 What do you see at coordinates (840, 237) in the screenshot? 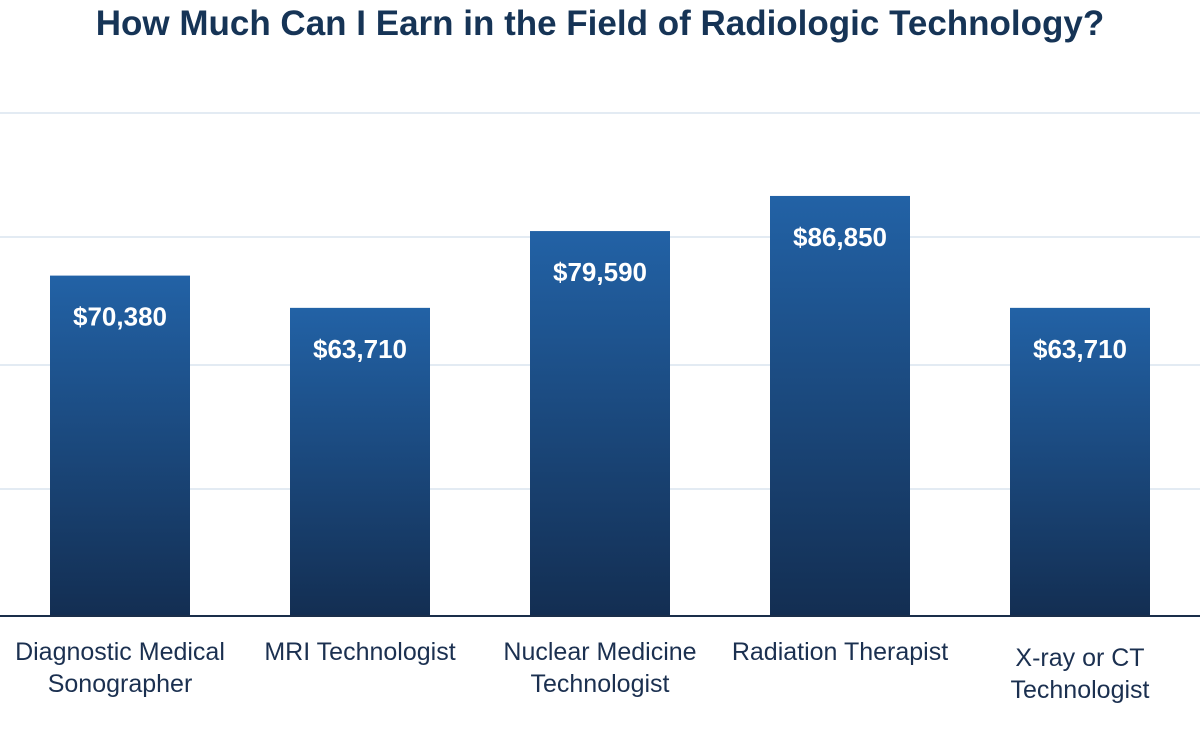
I see `data-label: $86,850` at bounding box center [840, 237].